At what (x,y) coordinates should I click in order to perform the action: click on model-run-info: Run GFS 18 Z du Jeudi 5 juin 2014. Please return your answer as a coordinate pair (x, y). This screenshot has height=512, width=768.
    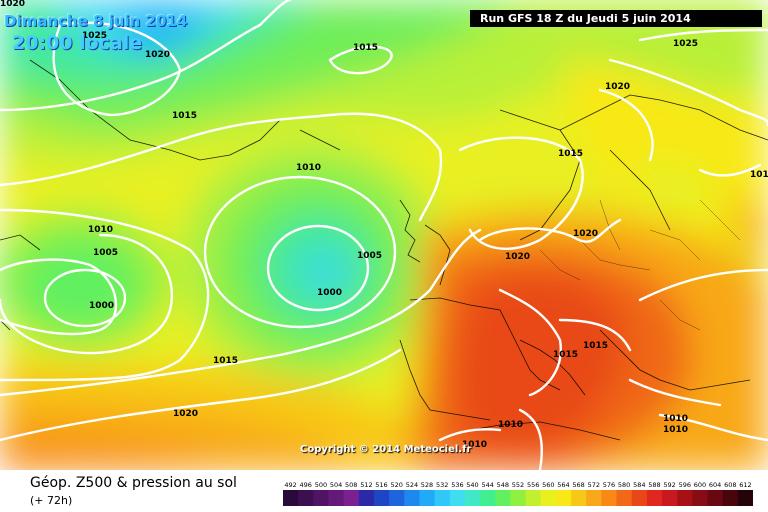
    Looking at the image, I should click on (616, 18).